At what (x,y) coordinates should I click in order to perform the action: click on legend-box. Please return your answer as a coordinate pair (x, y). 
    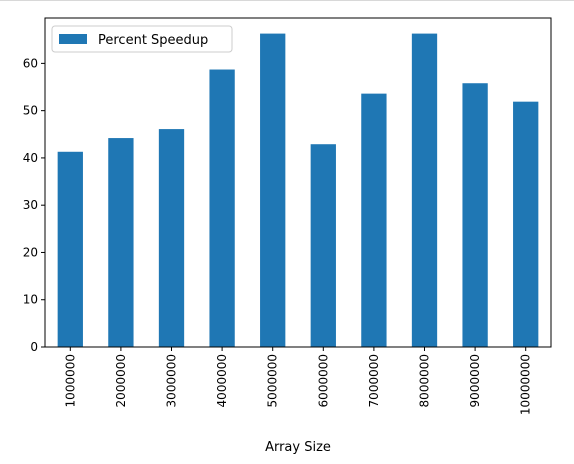
    Looking at the image, I should click on (142, 39).